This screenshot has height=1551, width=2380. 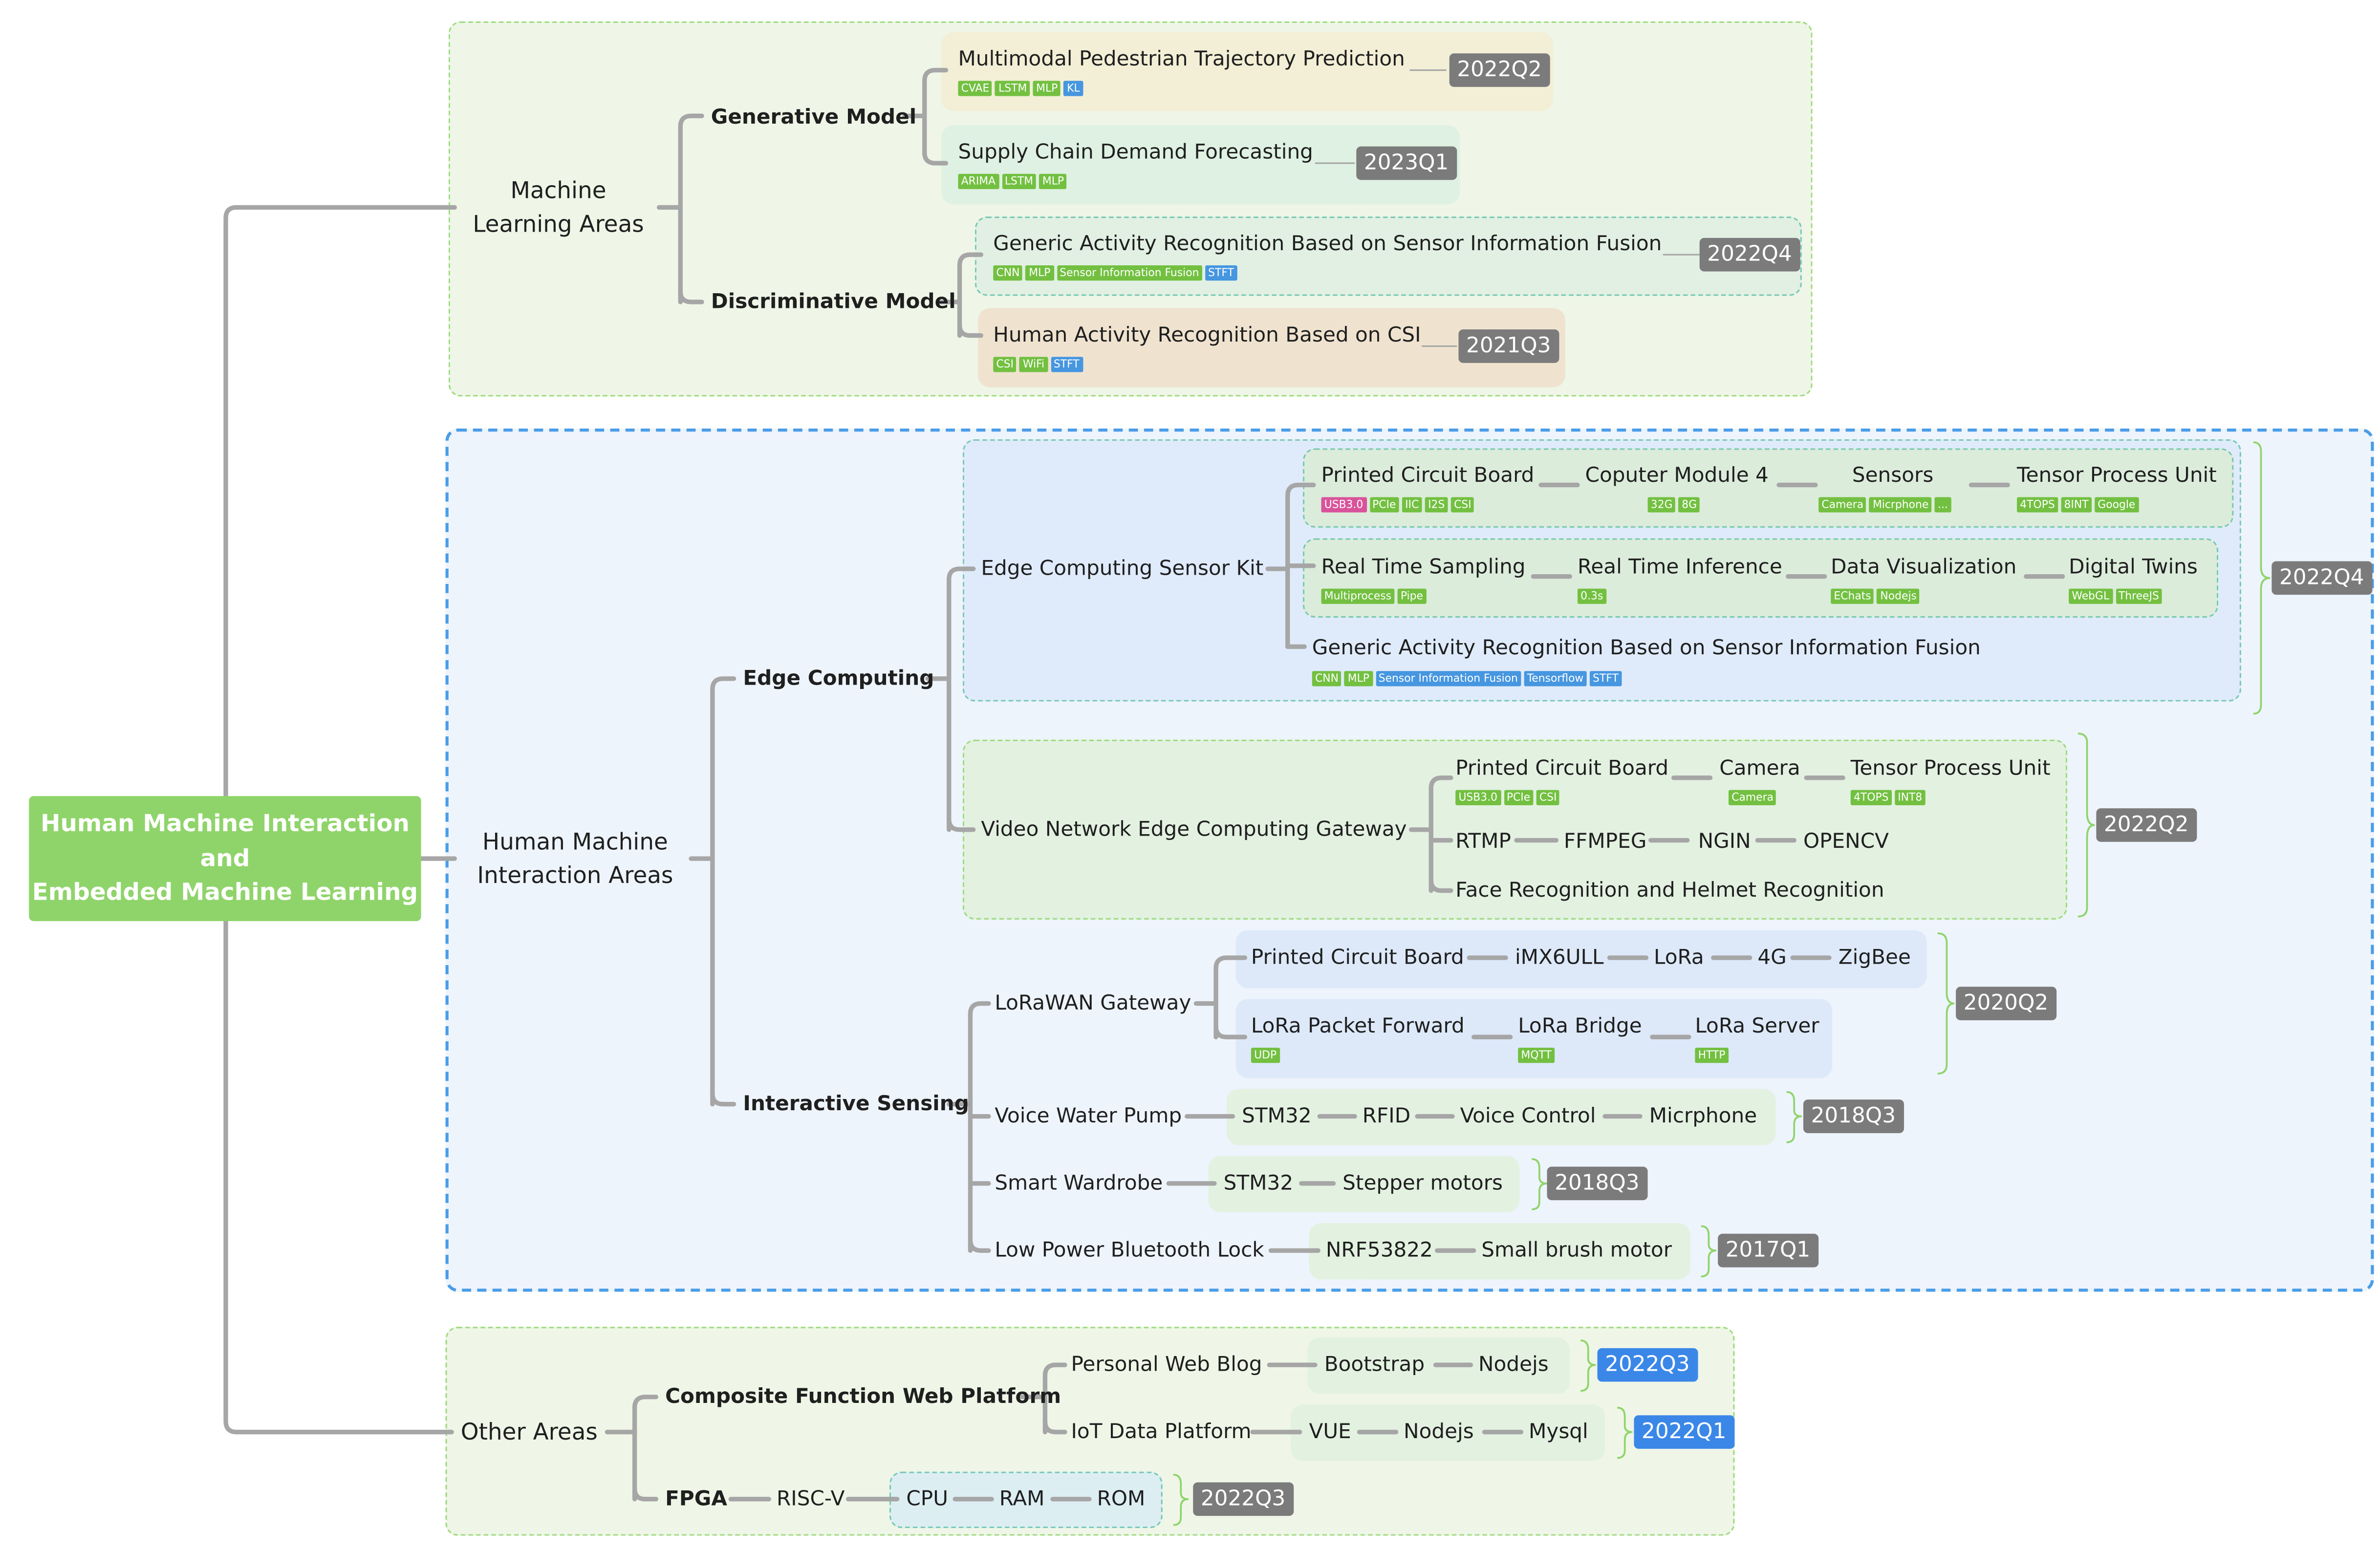 What do you see at coordinates (1412, 505) in the screenshot?
I see `tag: IIC` at bounding box center [1412, 505].